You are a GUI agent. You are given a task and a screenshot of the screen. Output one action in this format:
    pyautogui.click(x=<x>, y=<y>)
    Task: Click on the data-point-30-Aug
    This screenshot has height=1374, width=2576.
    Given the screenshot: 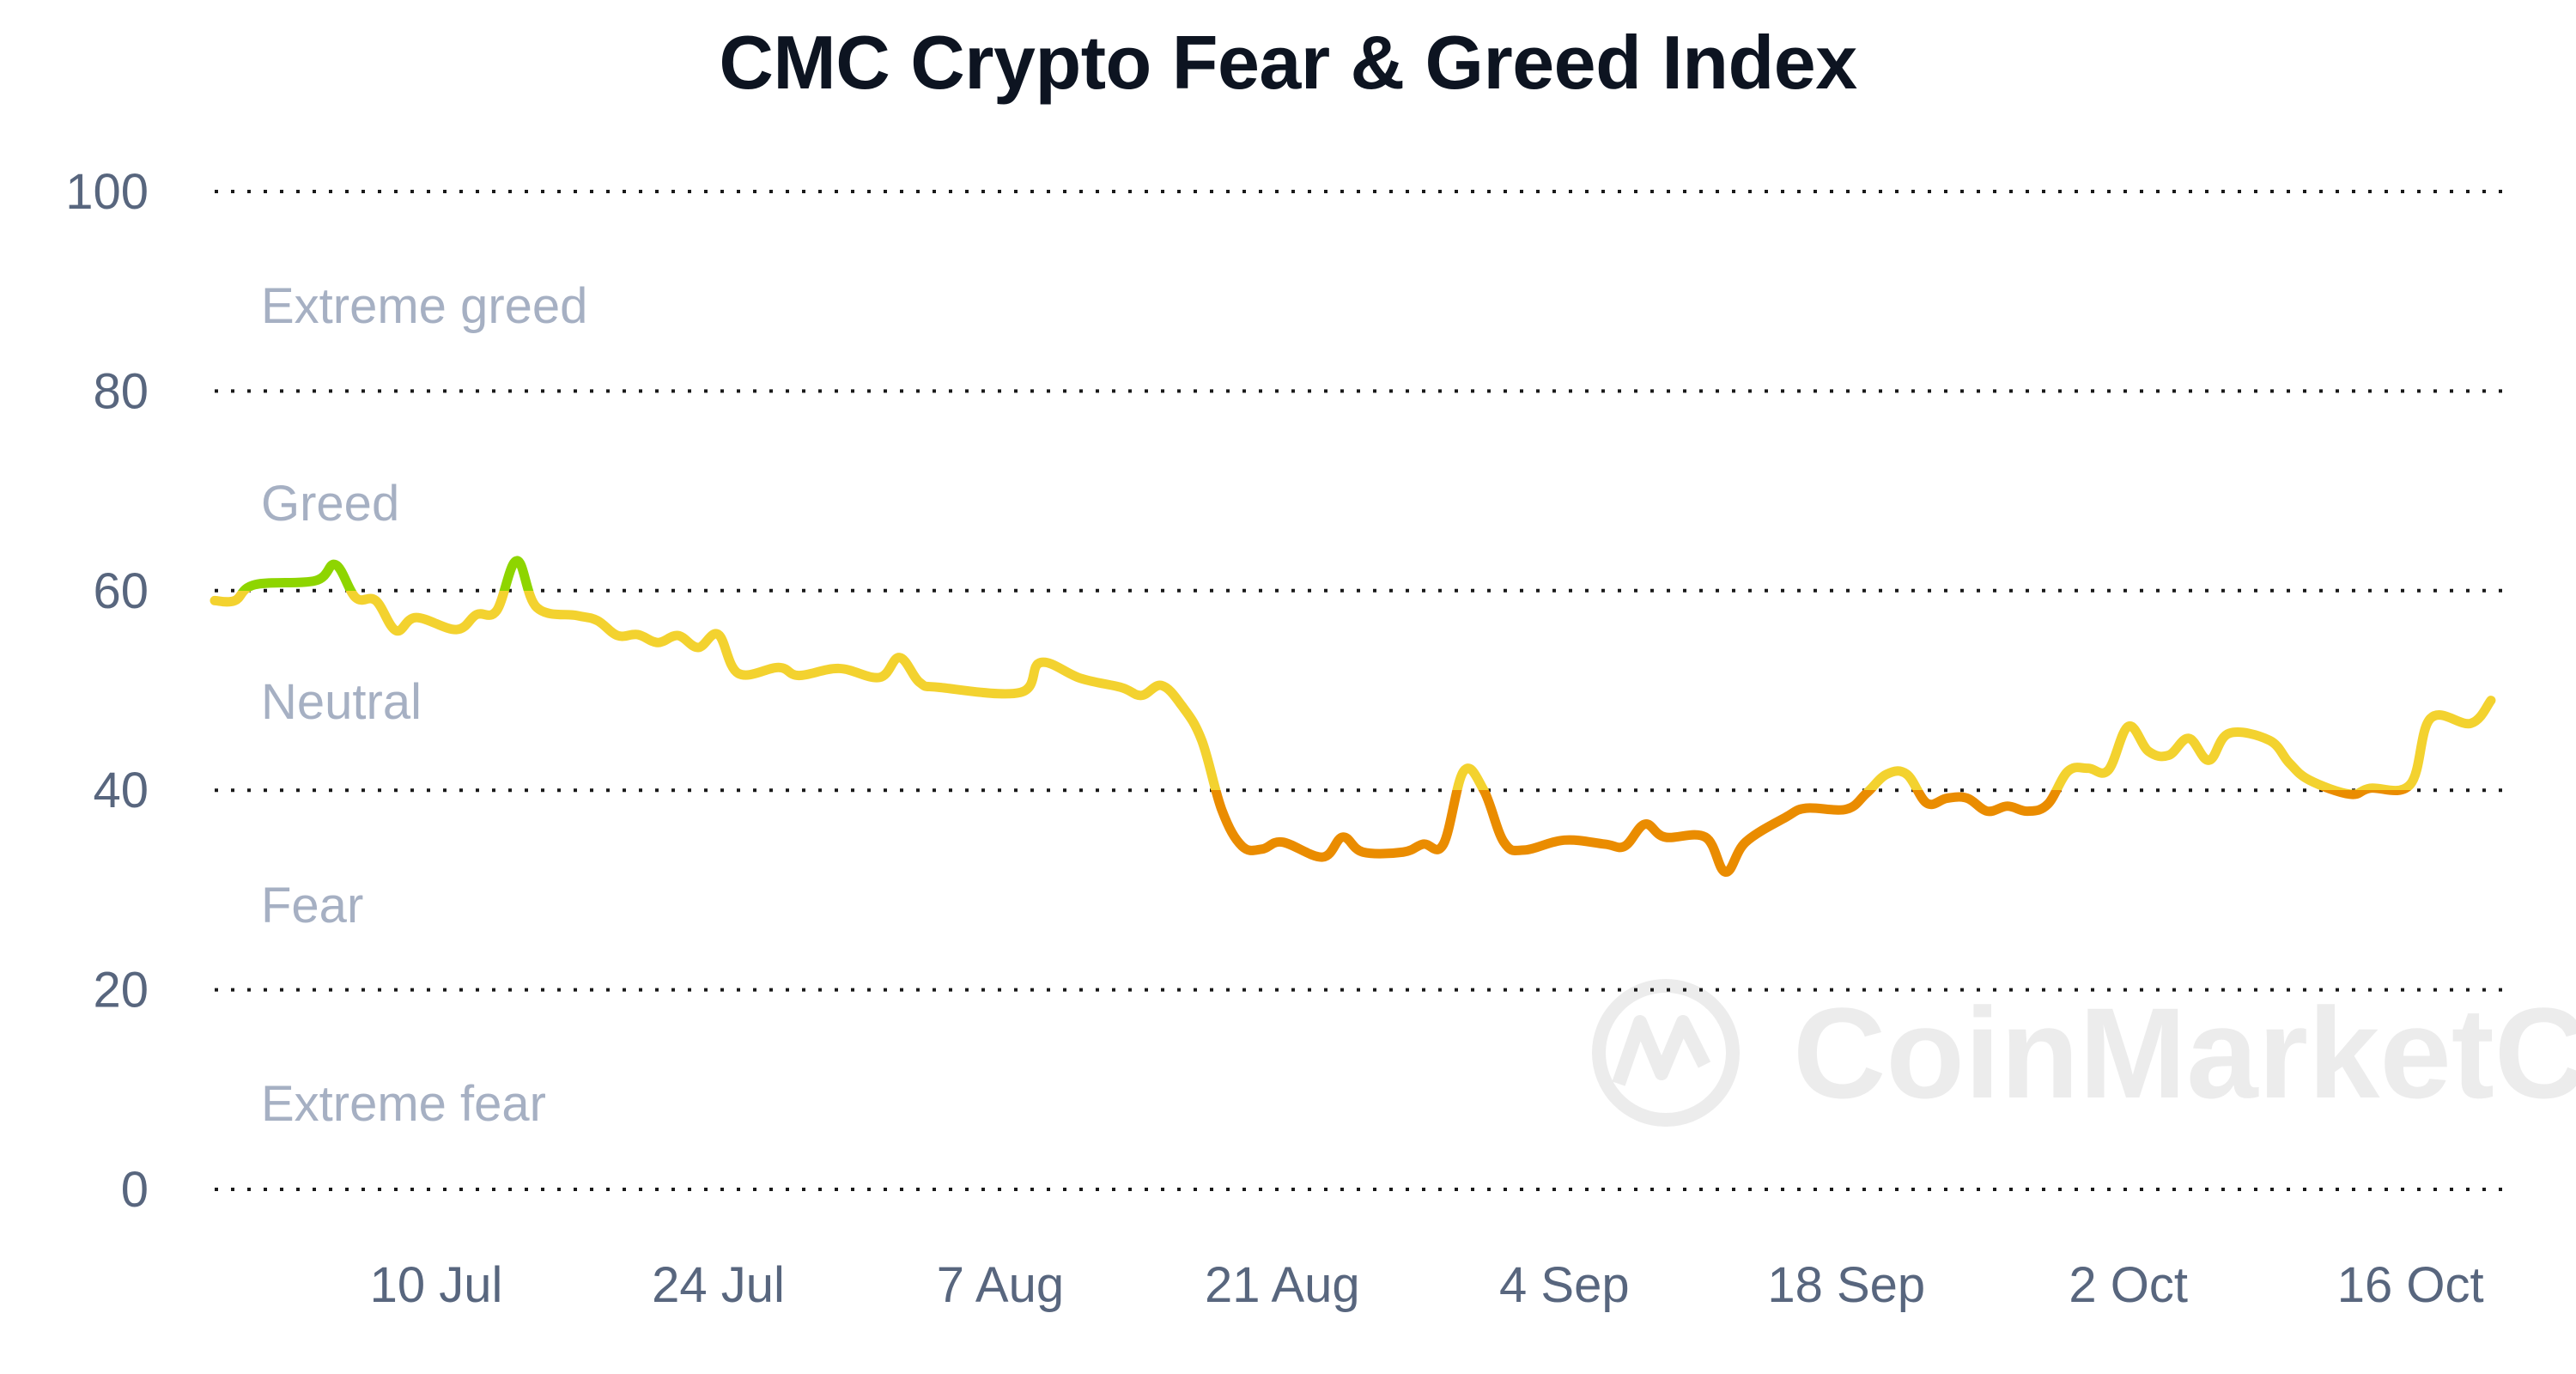 What is the action you would take?
    pyautogui.click(x=1464, y=771)
    